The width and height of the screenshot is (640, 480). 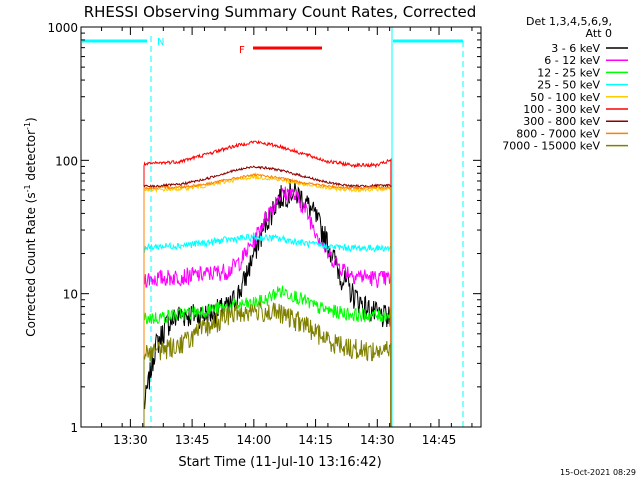 I want to click on legend-label: 25 - 50 keV, so click(x=568, y=85).